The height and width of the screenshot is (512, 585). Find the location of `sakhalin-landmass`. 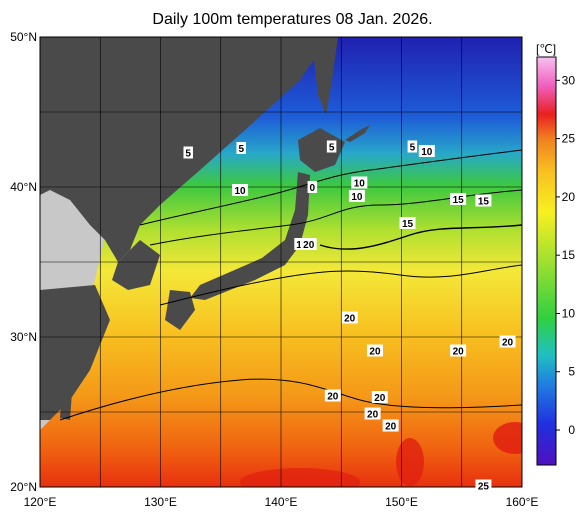

sakhalin-landmass is located at coordinates (326, 76).